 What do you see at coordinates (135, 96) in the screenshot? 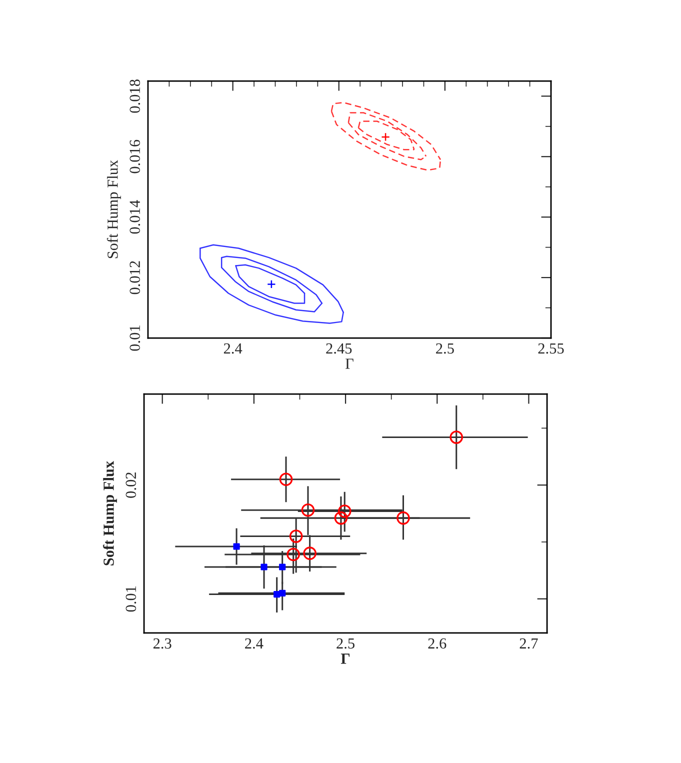
I see `y-tick-label: 0.018` at bounding box center [135, 96].